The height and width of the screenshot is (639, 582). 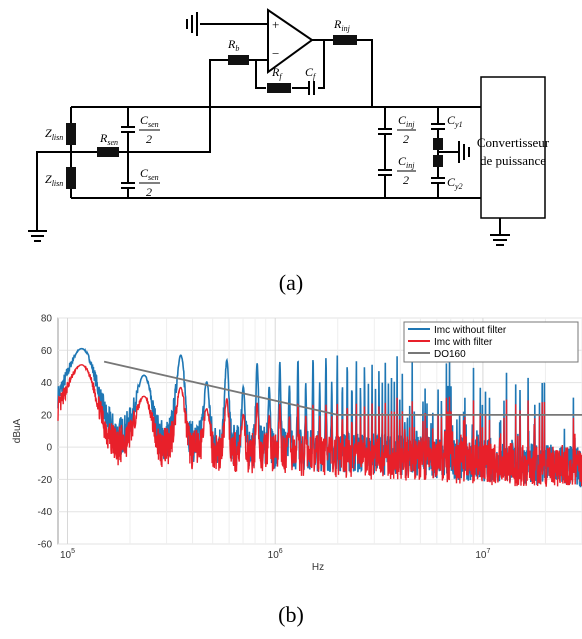 What do you see at coordinates (277, 73) in the screenshot?
I see `r-f-label: Rf` at bounding box center [277, 73].